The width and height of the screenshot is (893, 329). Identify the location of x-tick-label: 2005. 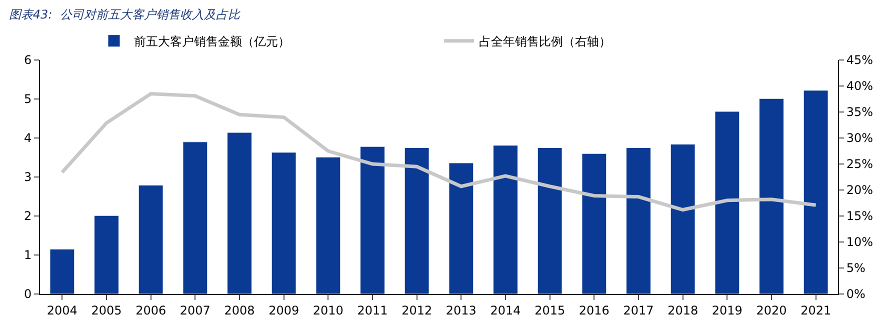
(106, 310).